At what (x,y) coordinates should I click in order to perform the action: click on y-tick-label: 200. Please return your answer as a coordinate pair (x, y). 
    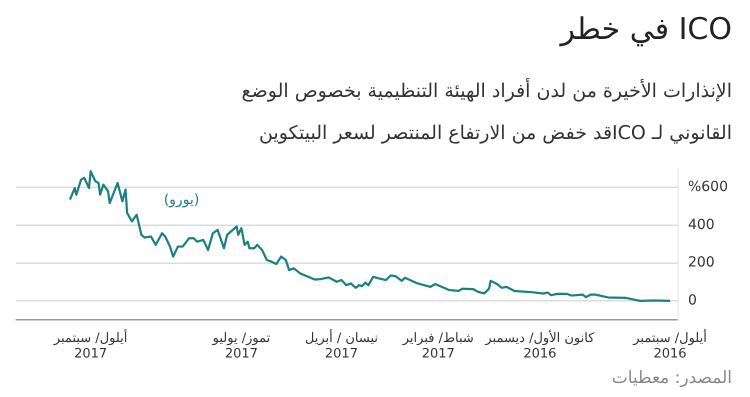
    Looking at the image, I should click on (701, 262).